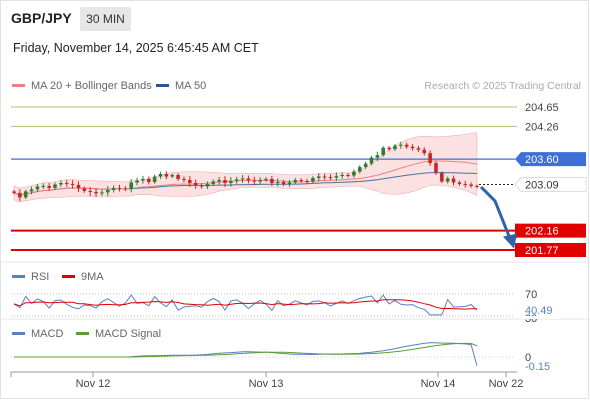 The height and width of the screenshot is (400, 590). I want to click on legend-rsi-label: RSI, so click(40, 277).